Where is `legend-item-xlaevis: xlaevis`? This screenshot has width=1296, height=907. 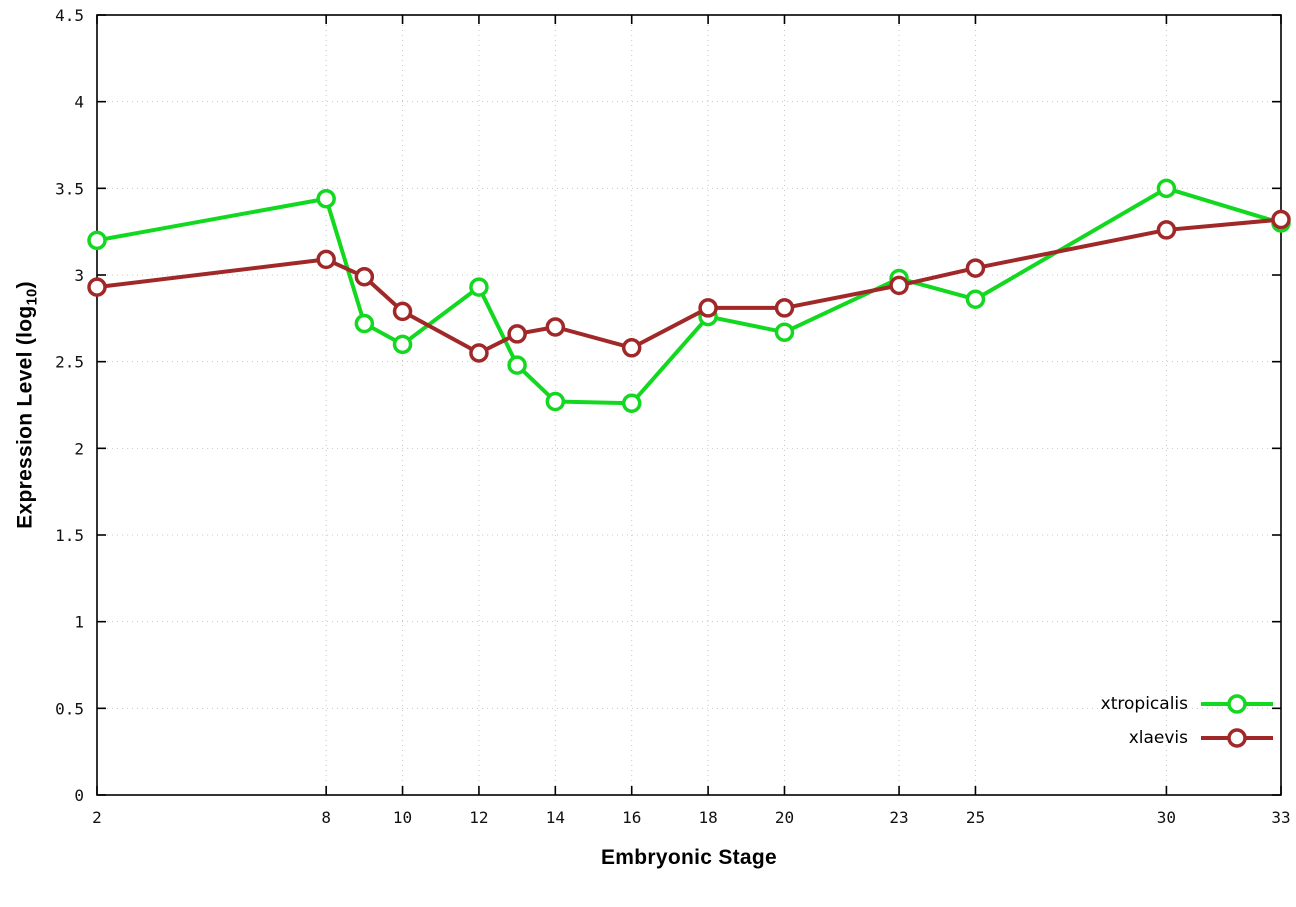
legend-item-xlaevis: xlaevis is located at coordinates (1188, 738).